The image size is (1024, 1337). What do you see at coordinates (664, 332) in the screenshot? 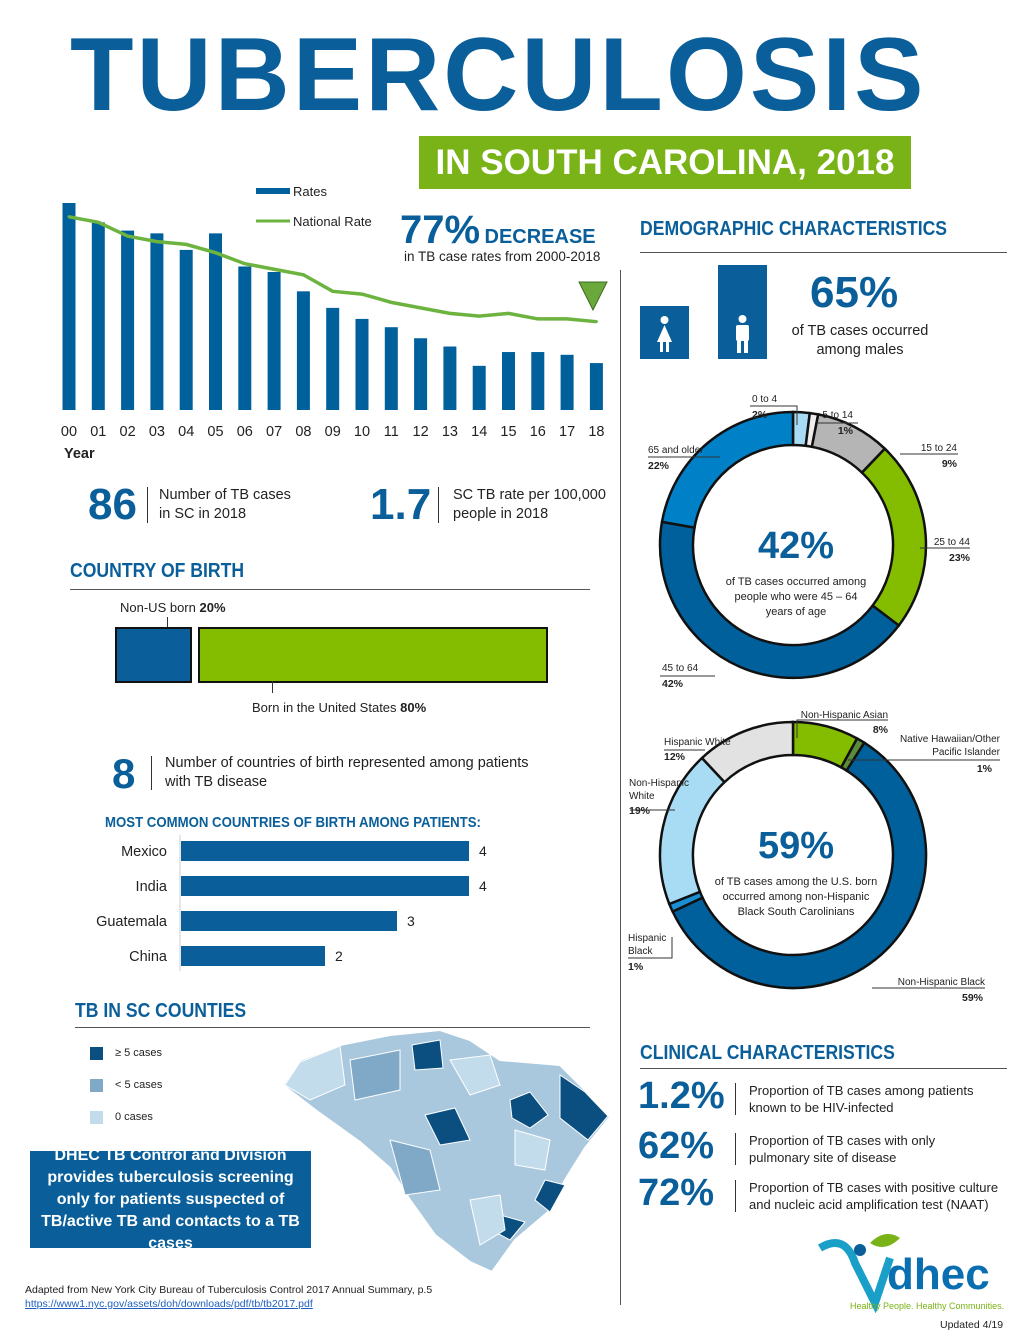
I see `female-icon` at bounding box center [664, 332].